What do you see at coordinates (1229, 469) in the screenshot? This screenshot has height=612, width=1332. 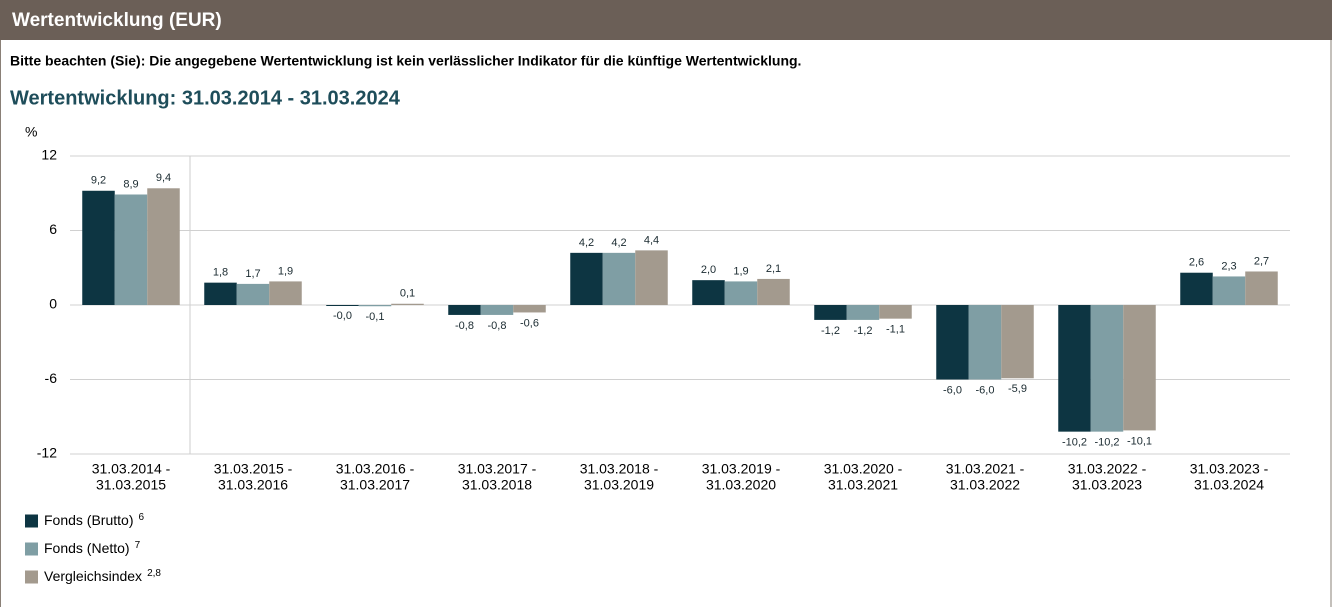 I see `x-tick-label: 31.03.2023 -` at bounding box center [1229, 469].